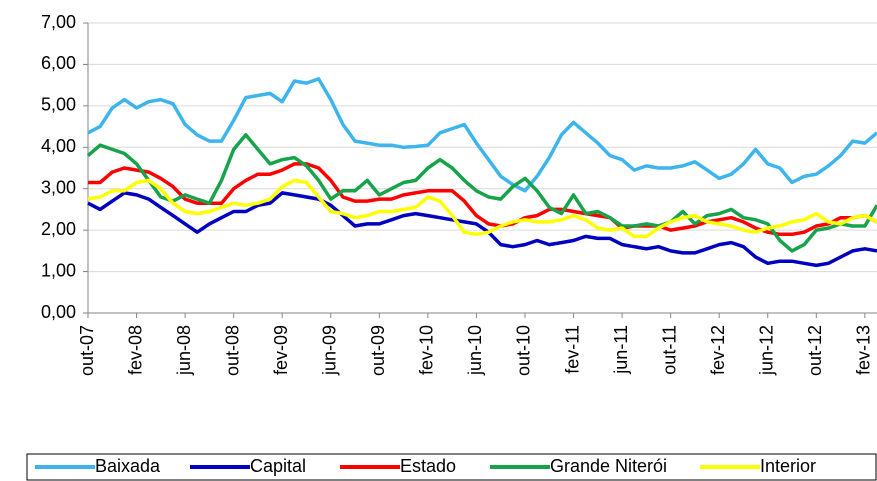 This screenshot has width=877, height=481. Describe the element at coordinates (58, 312) in the screenshot. I see `y-tick-label: 0,00` at that location.